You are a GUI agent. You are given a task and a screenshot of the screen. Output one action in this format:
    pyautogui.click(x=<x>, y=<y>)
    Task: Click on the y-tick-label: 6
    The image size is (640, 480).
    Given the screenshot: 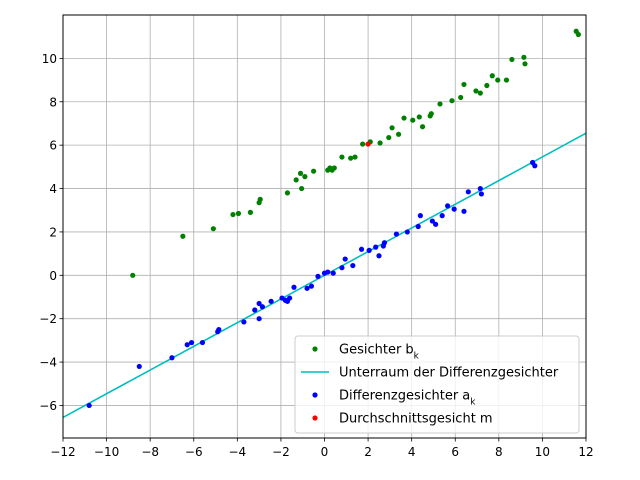 What is the action you would take?
    pyautogui.click(x=53, y=146)
    